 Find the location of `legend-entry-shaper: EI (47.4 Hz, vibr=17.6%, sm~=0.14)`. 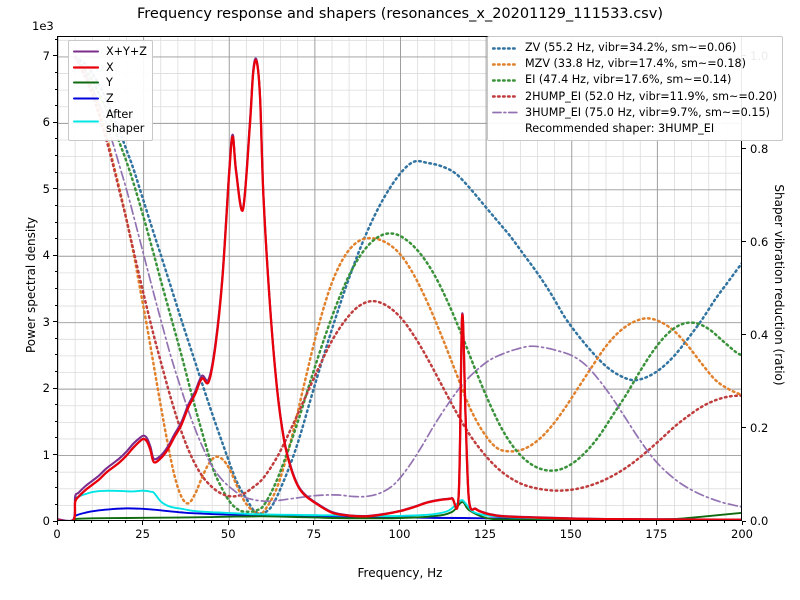

legend-entry-shaper: EI (47.4 Hz, vibr=17.6%, sm~=0.14) is located at coordinates (634, 80).